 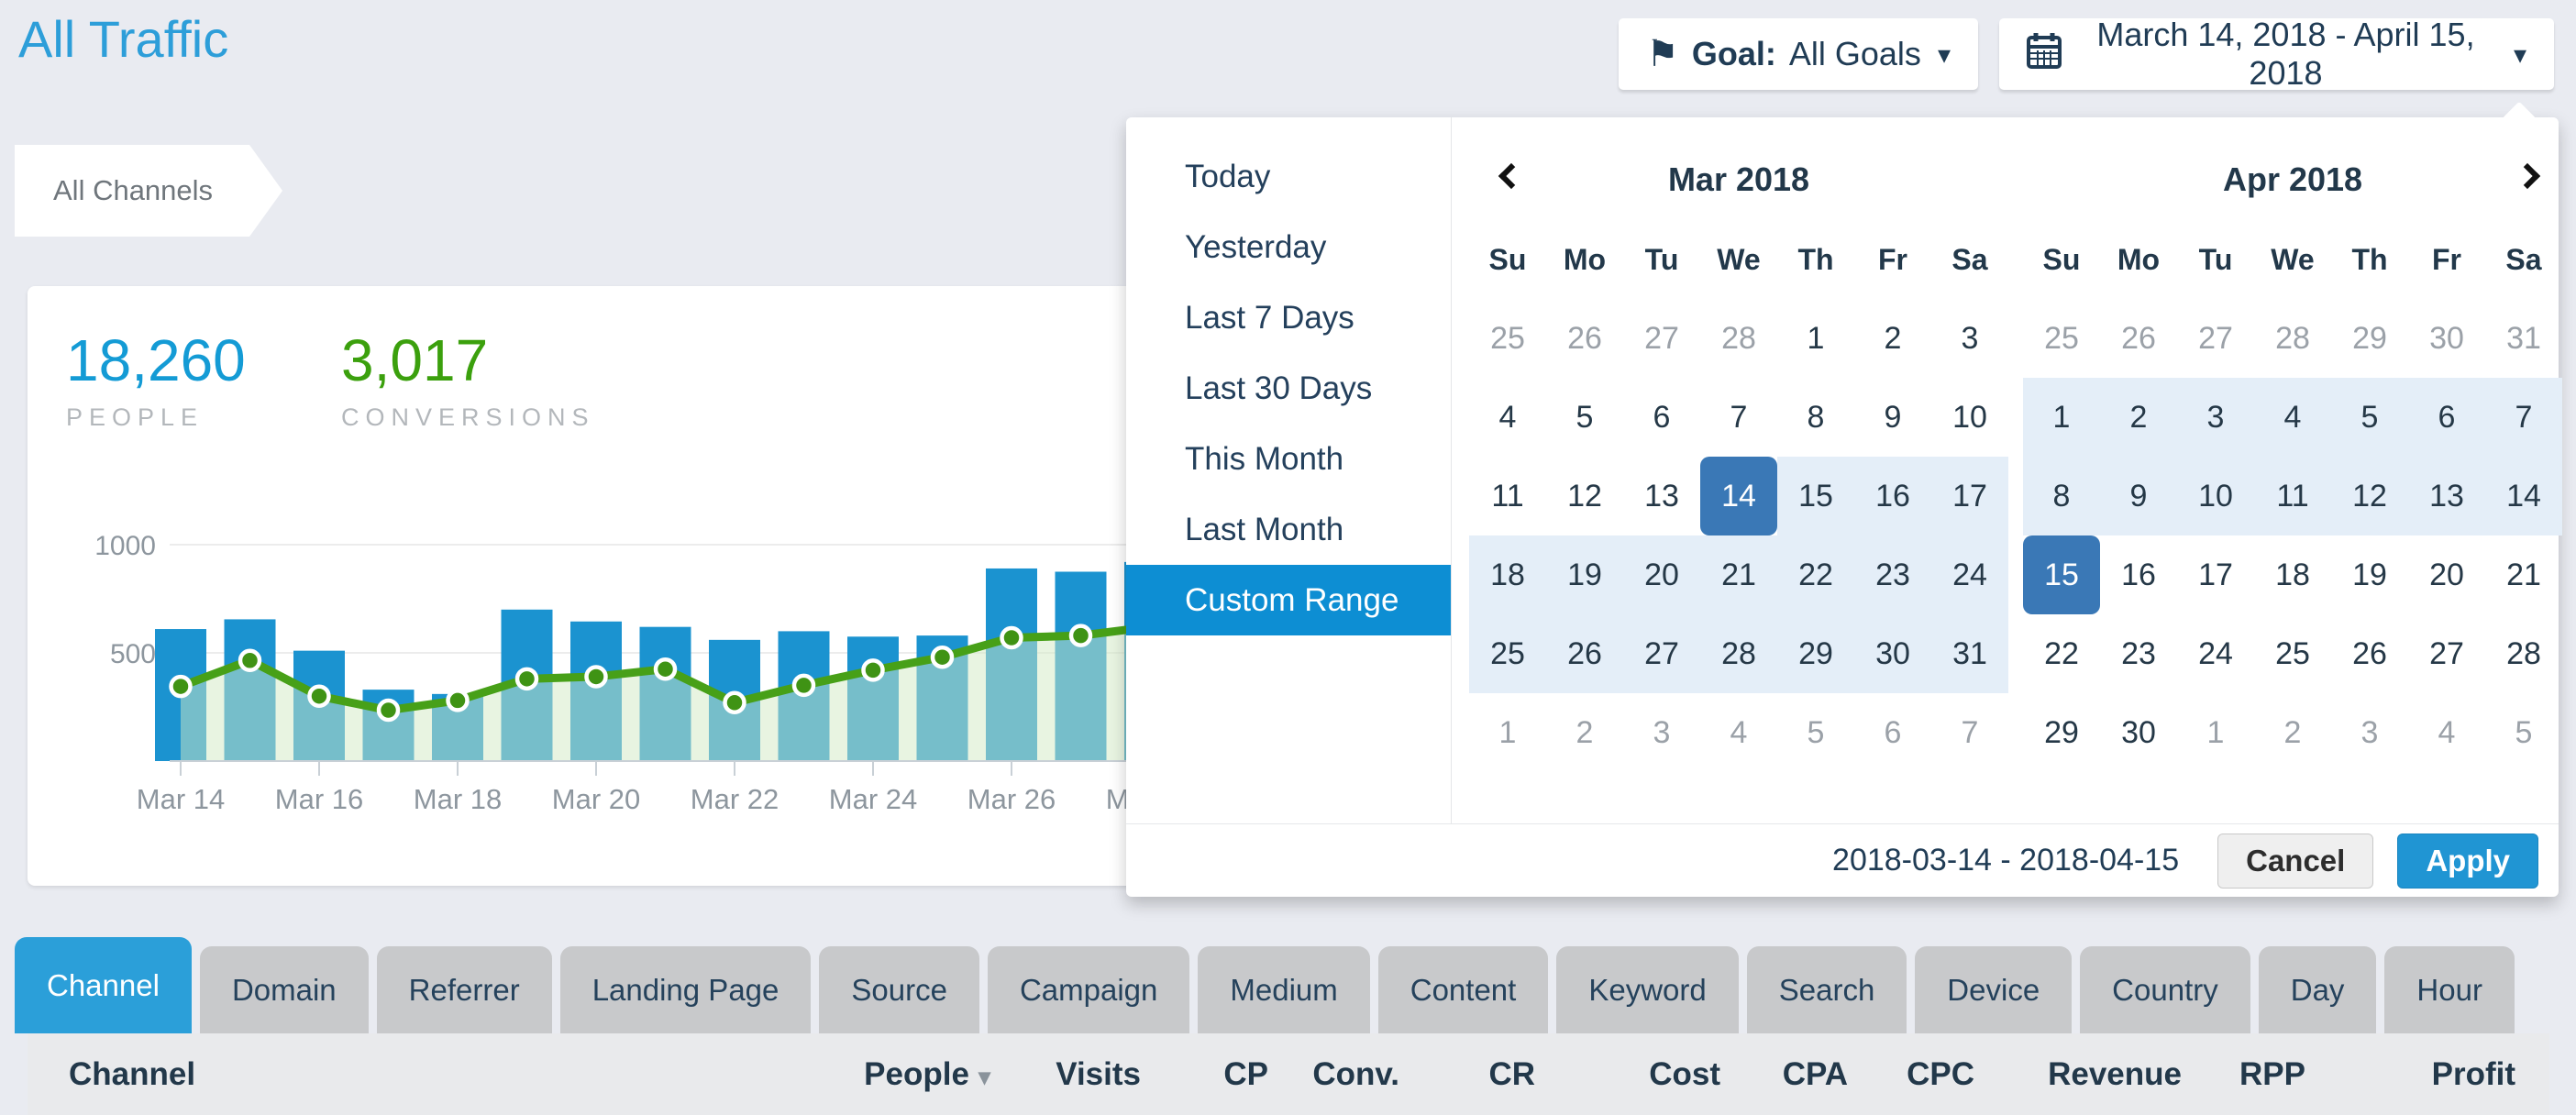 I want to click on tab-campaign: Campaign, so click(x=1088, y=989).